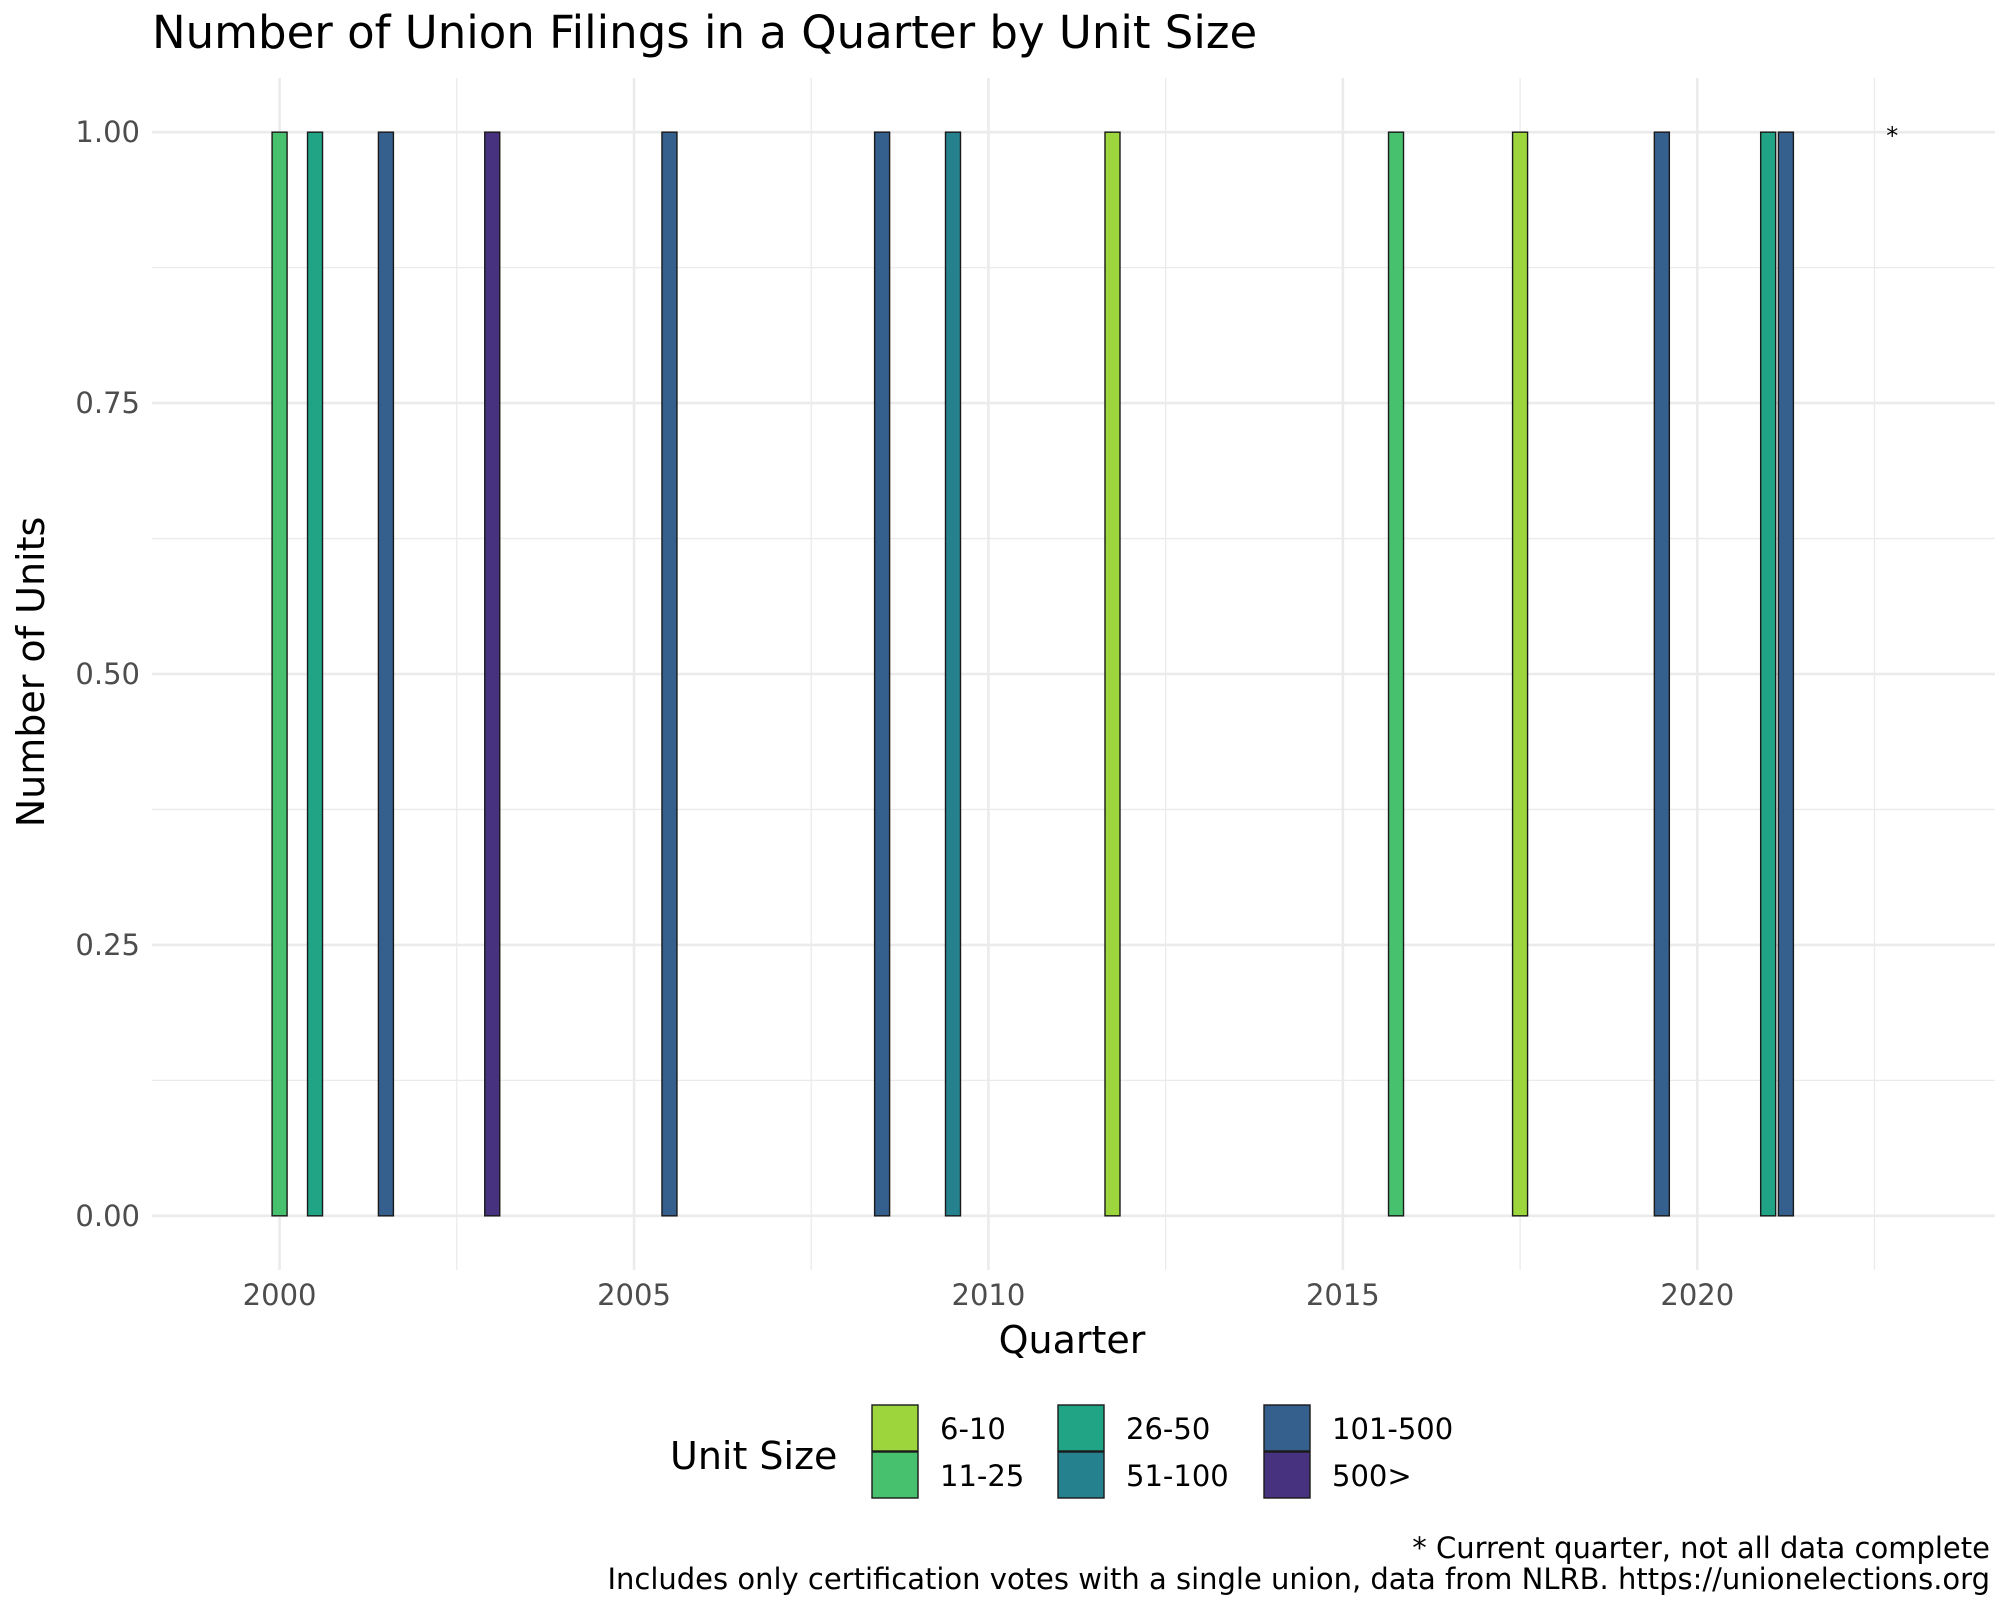  Describe the element at coordinates (107, 945) in the screenshot. I see `y-tick-label: 0.25` at that location.